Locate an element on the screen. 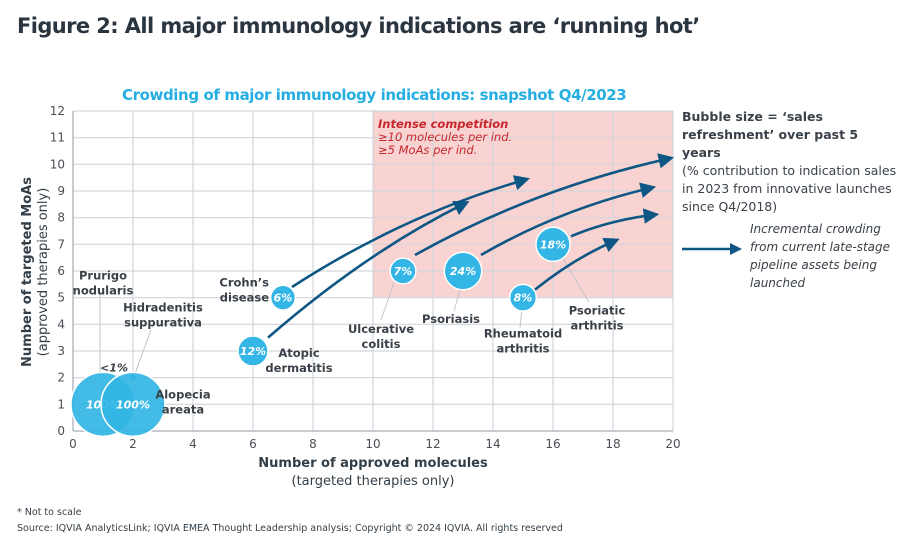  indication-label: Atopic is located at coordinates (298, 353).